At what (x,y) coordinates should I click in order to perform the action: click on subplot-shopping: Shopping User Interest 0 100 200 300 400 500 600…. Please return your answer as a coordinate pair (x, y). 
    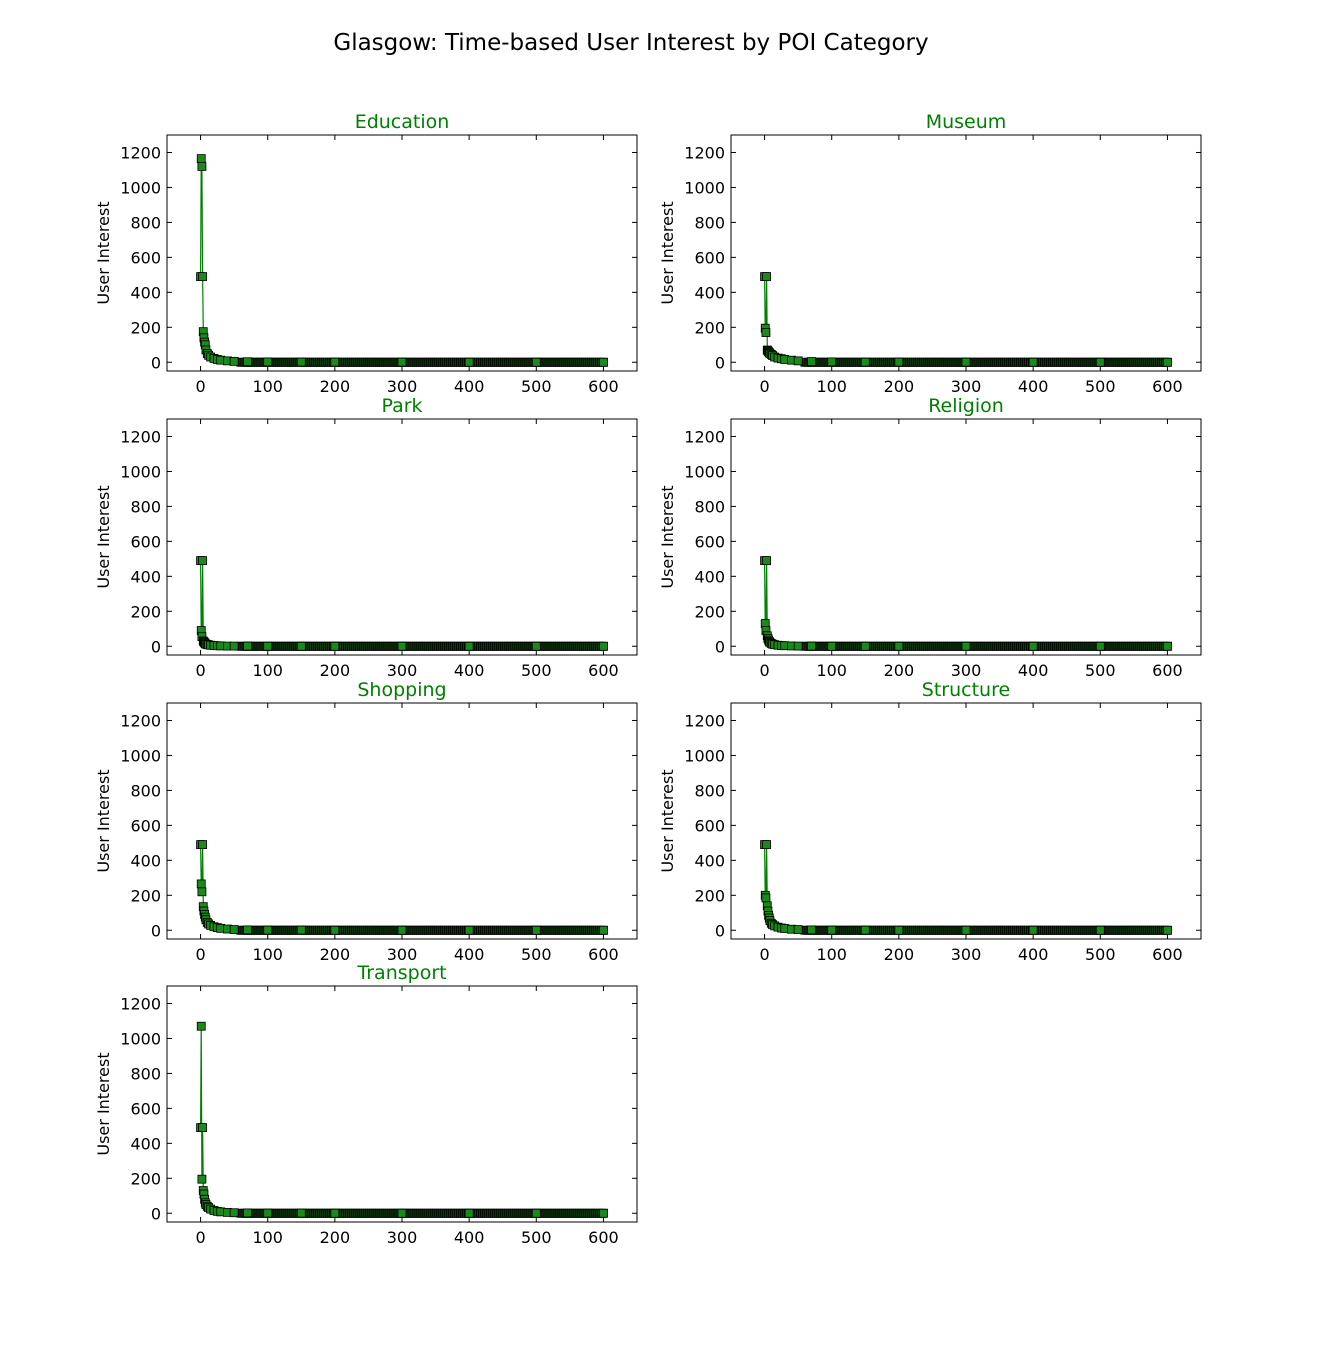
    Looking at the image, I should click on (366, 821).